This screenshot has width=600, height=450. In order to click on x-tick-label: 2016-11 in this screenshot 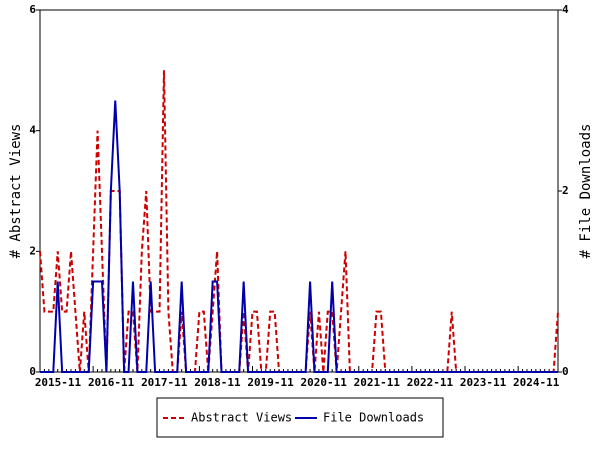, I will do `click(111, 382)`.